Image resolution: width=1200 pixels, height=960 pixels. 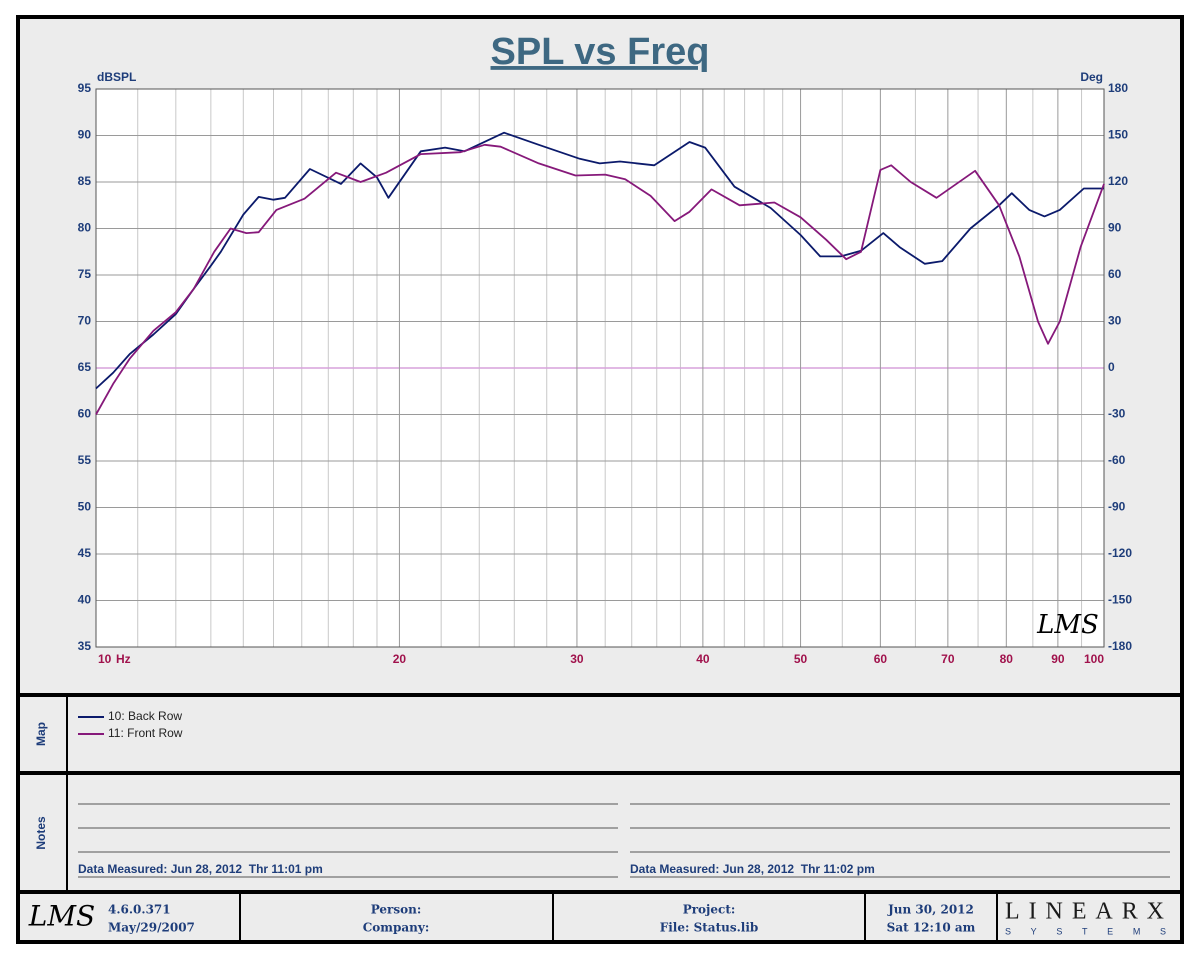 I want to click on date: Jun 30, 2012, so click(x=930, y=910).